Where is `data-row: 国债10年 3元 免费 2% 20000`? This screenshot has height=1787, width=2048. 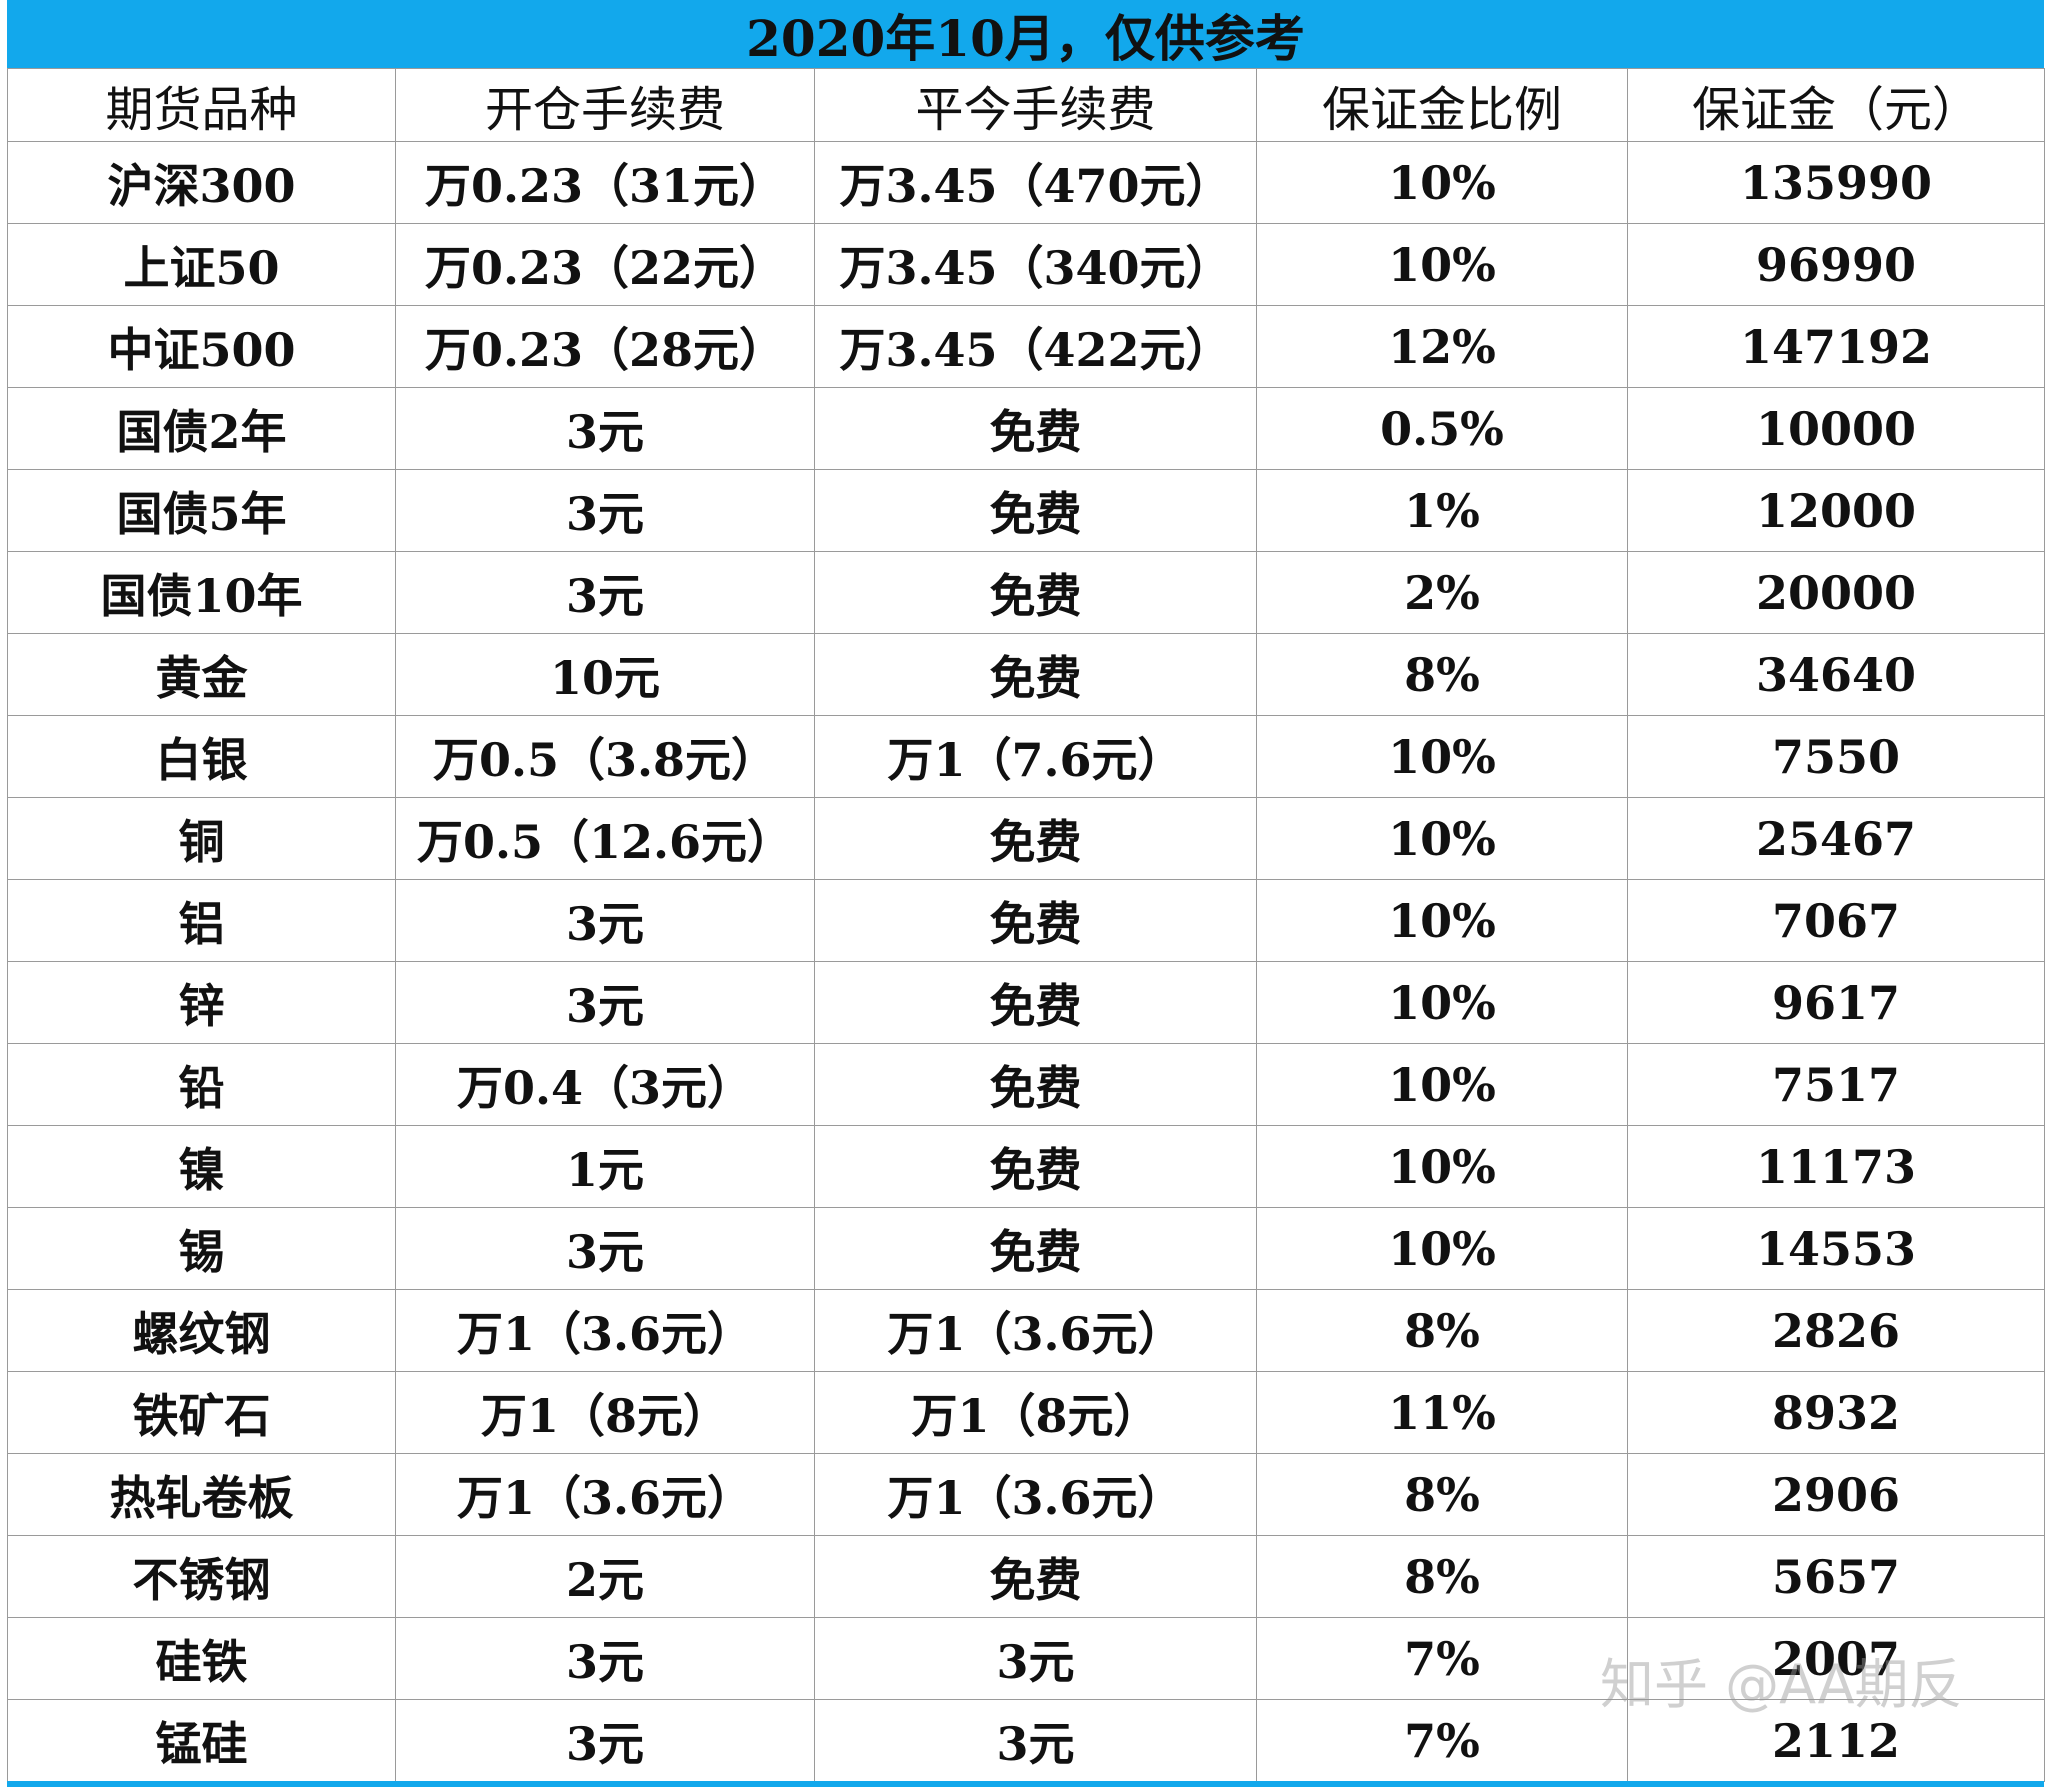 data-row: 国债10年 3元 免费 2% 20000 is located at coordinates (1026, 592).